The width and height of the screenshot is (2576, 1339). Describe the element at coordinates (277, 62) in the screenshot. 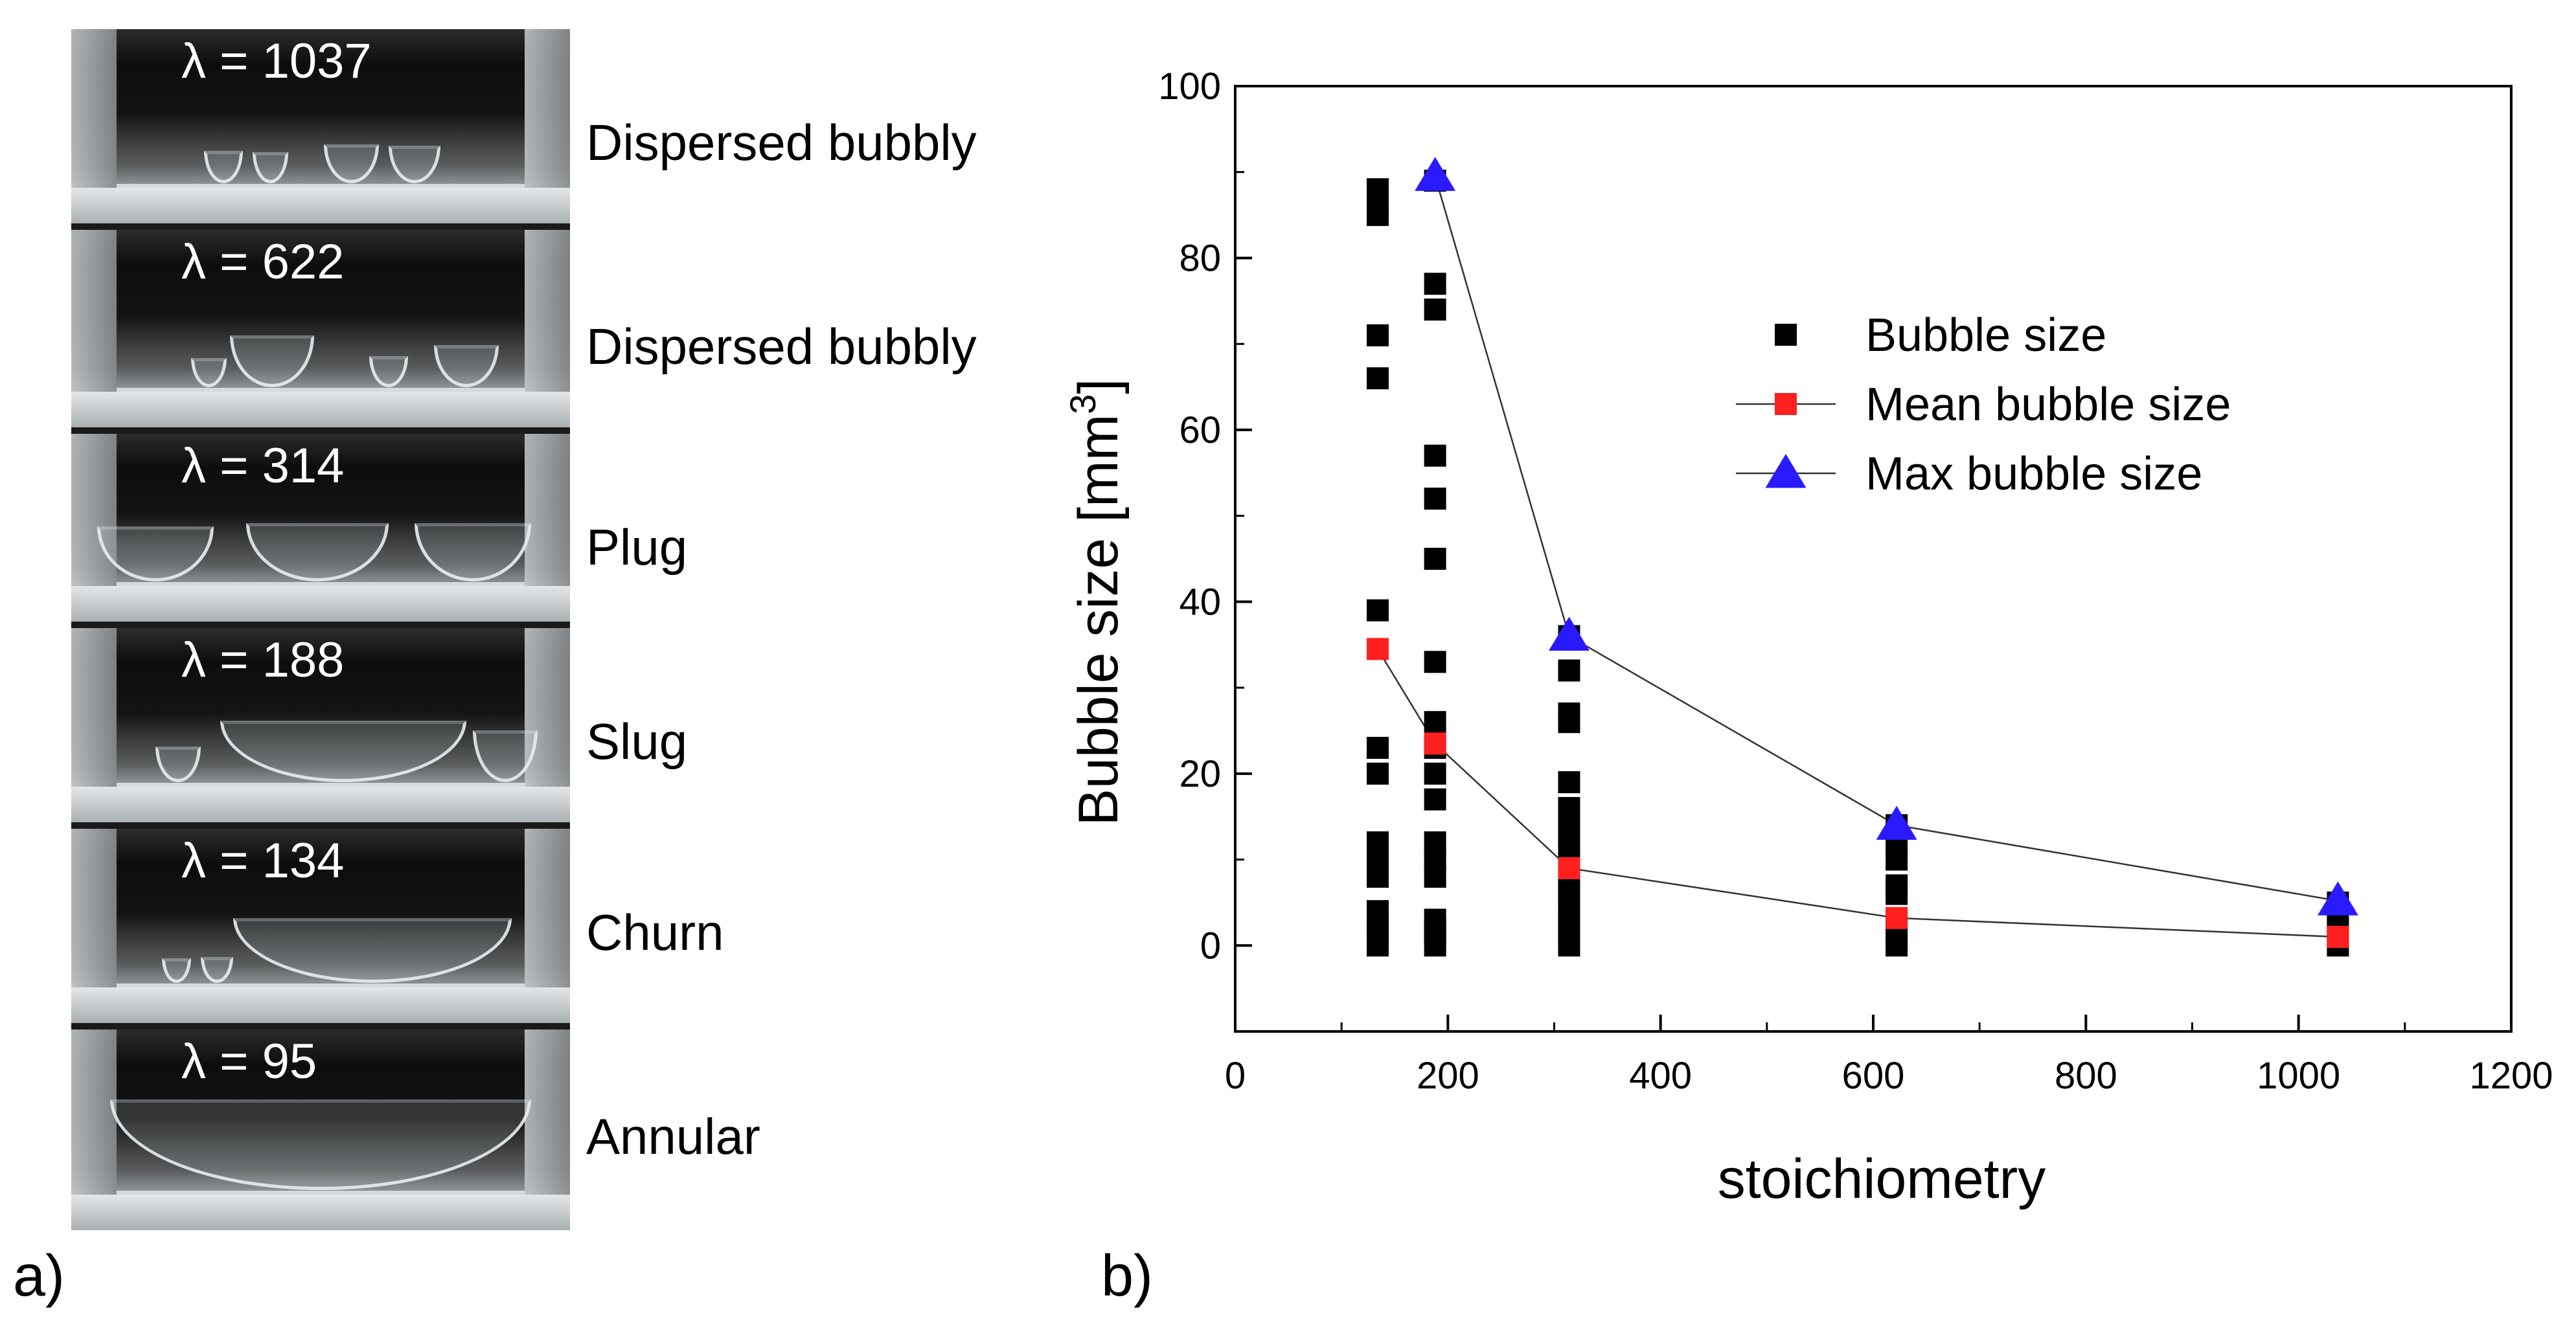

I see `lambda-label: λ = 1037` at that location.